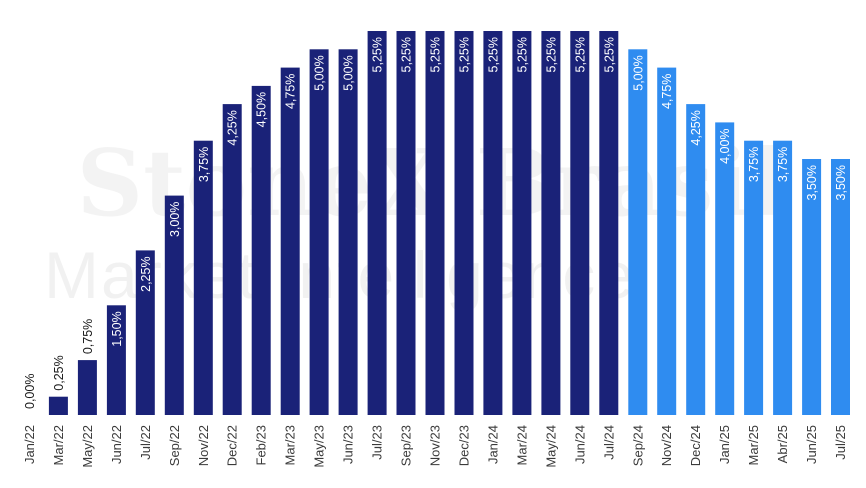 The image size is (866, 488). I want to click on bar-Jul/24, so click(609, 223).